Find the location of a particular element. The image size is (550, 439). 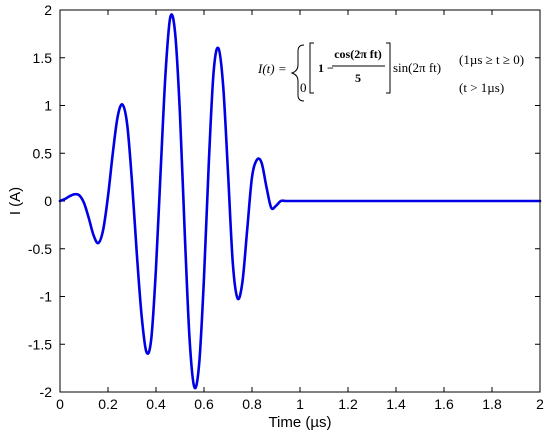

x-tick-label: 1.8 is located at coordinates (492, 404).